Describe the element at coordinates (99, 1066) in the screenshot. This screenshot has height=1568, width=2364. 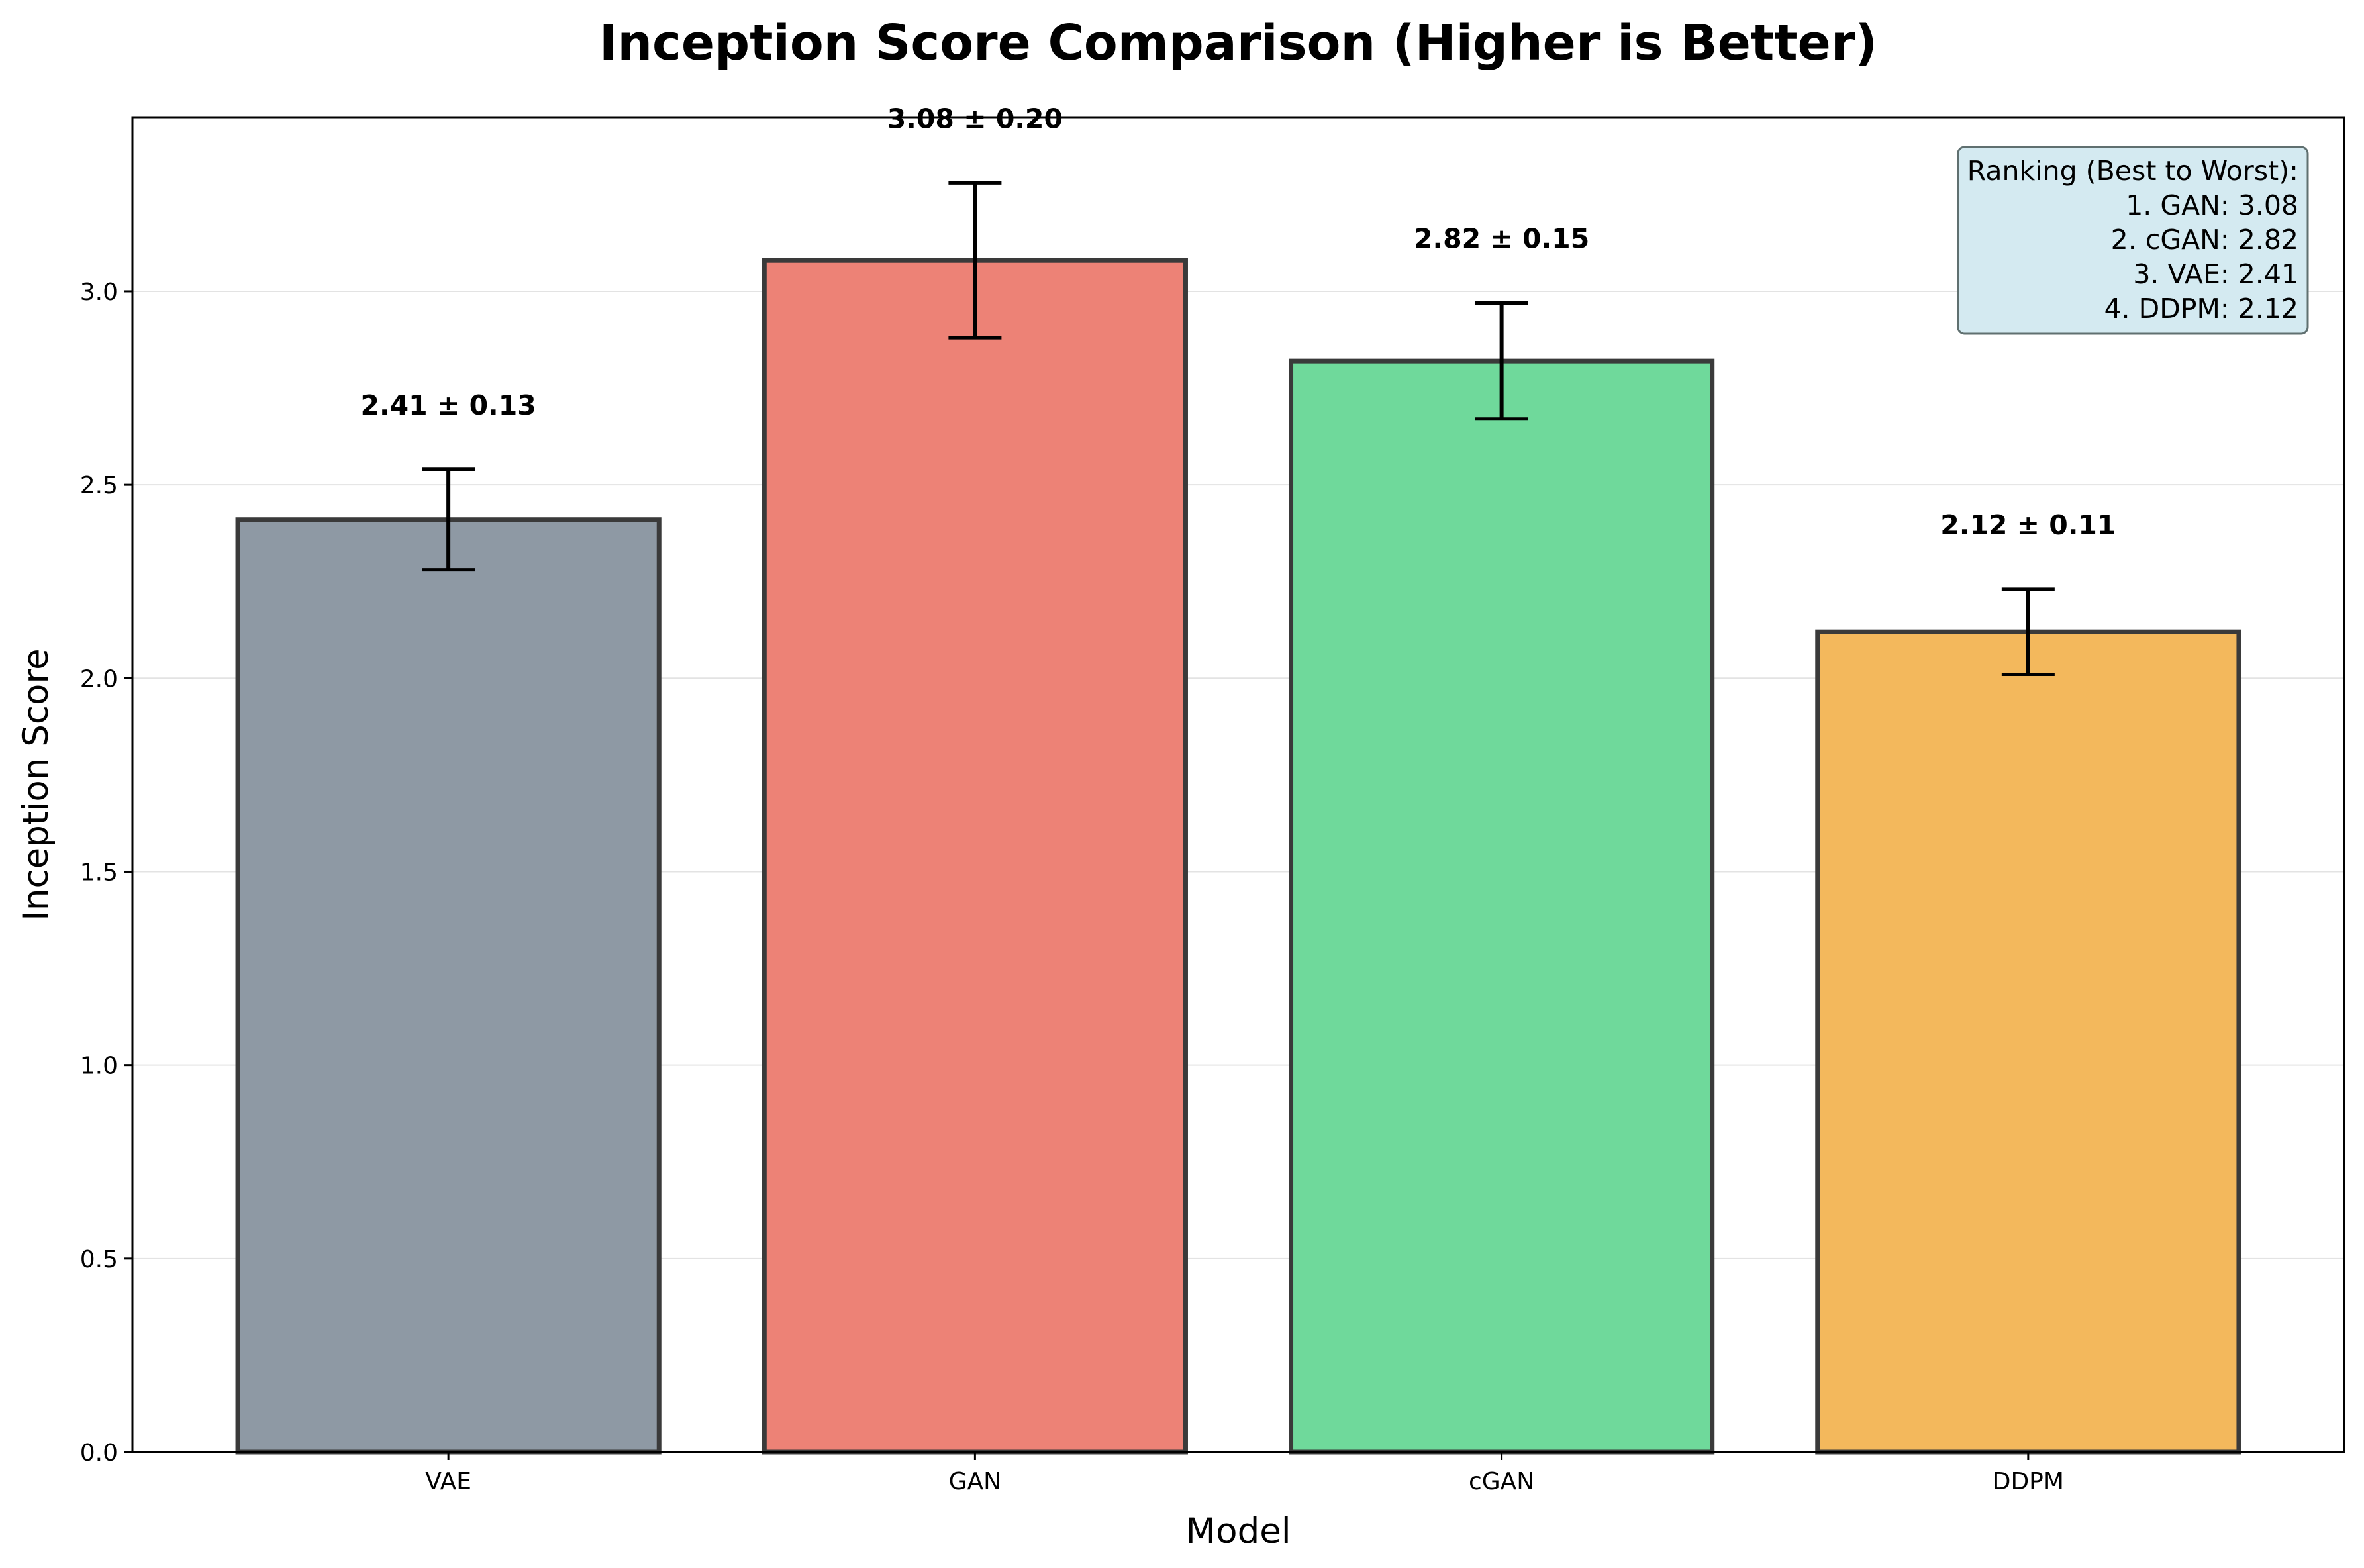
I see `y-tick-label: 1.0` at that location.